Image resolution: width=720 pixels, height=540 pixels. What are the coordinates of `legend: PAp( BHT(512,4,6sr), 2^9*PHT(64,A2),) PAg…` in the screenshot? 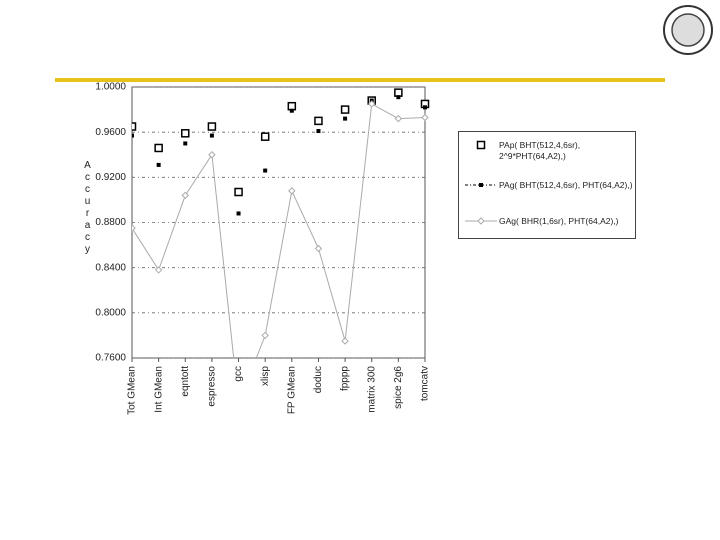 It's located at (547, 185).